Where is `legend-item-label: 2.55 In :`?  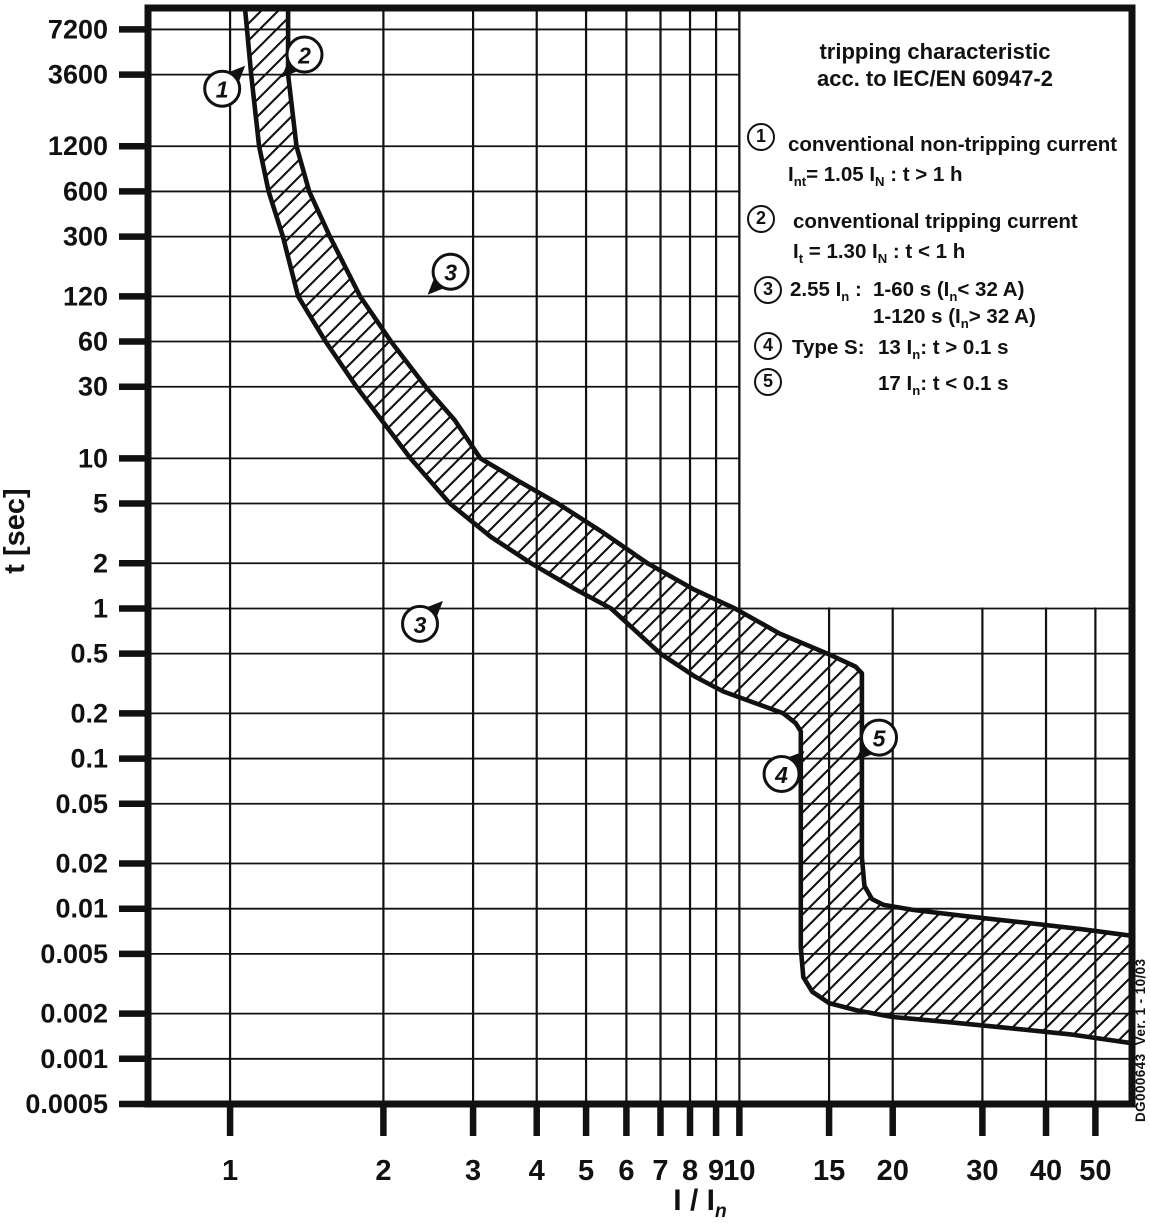 legend-item-label: 2.55 In : is located at coordinates (826, 291).